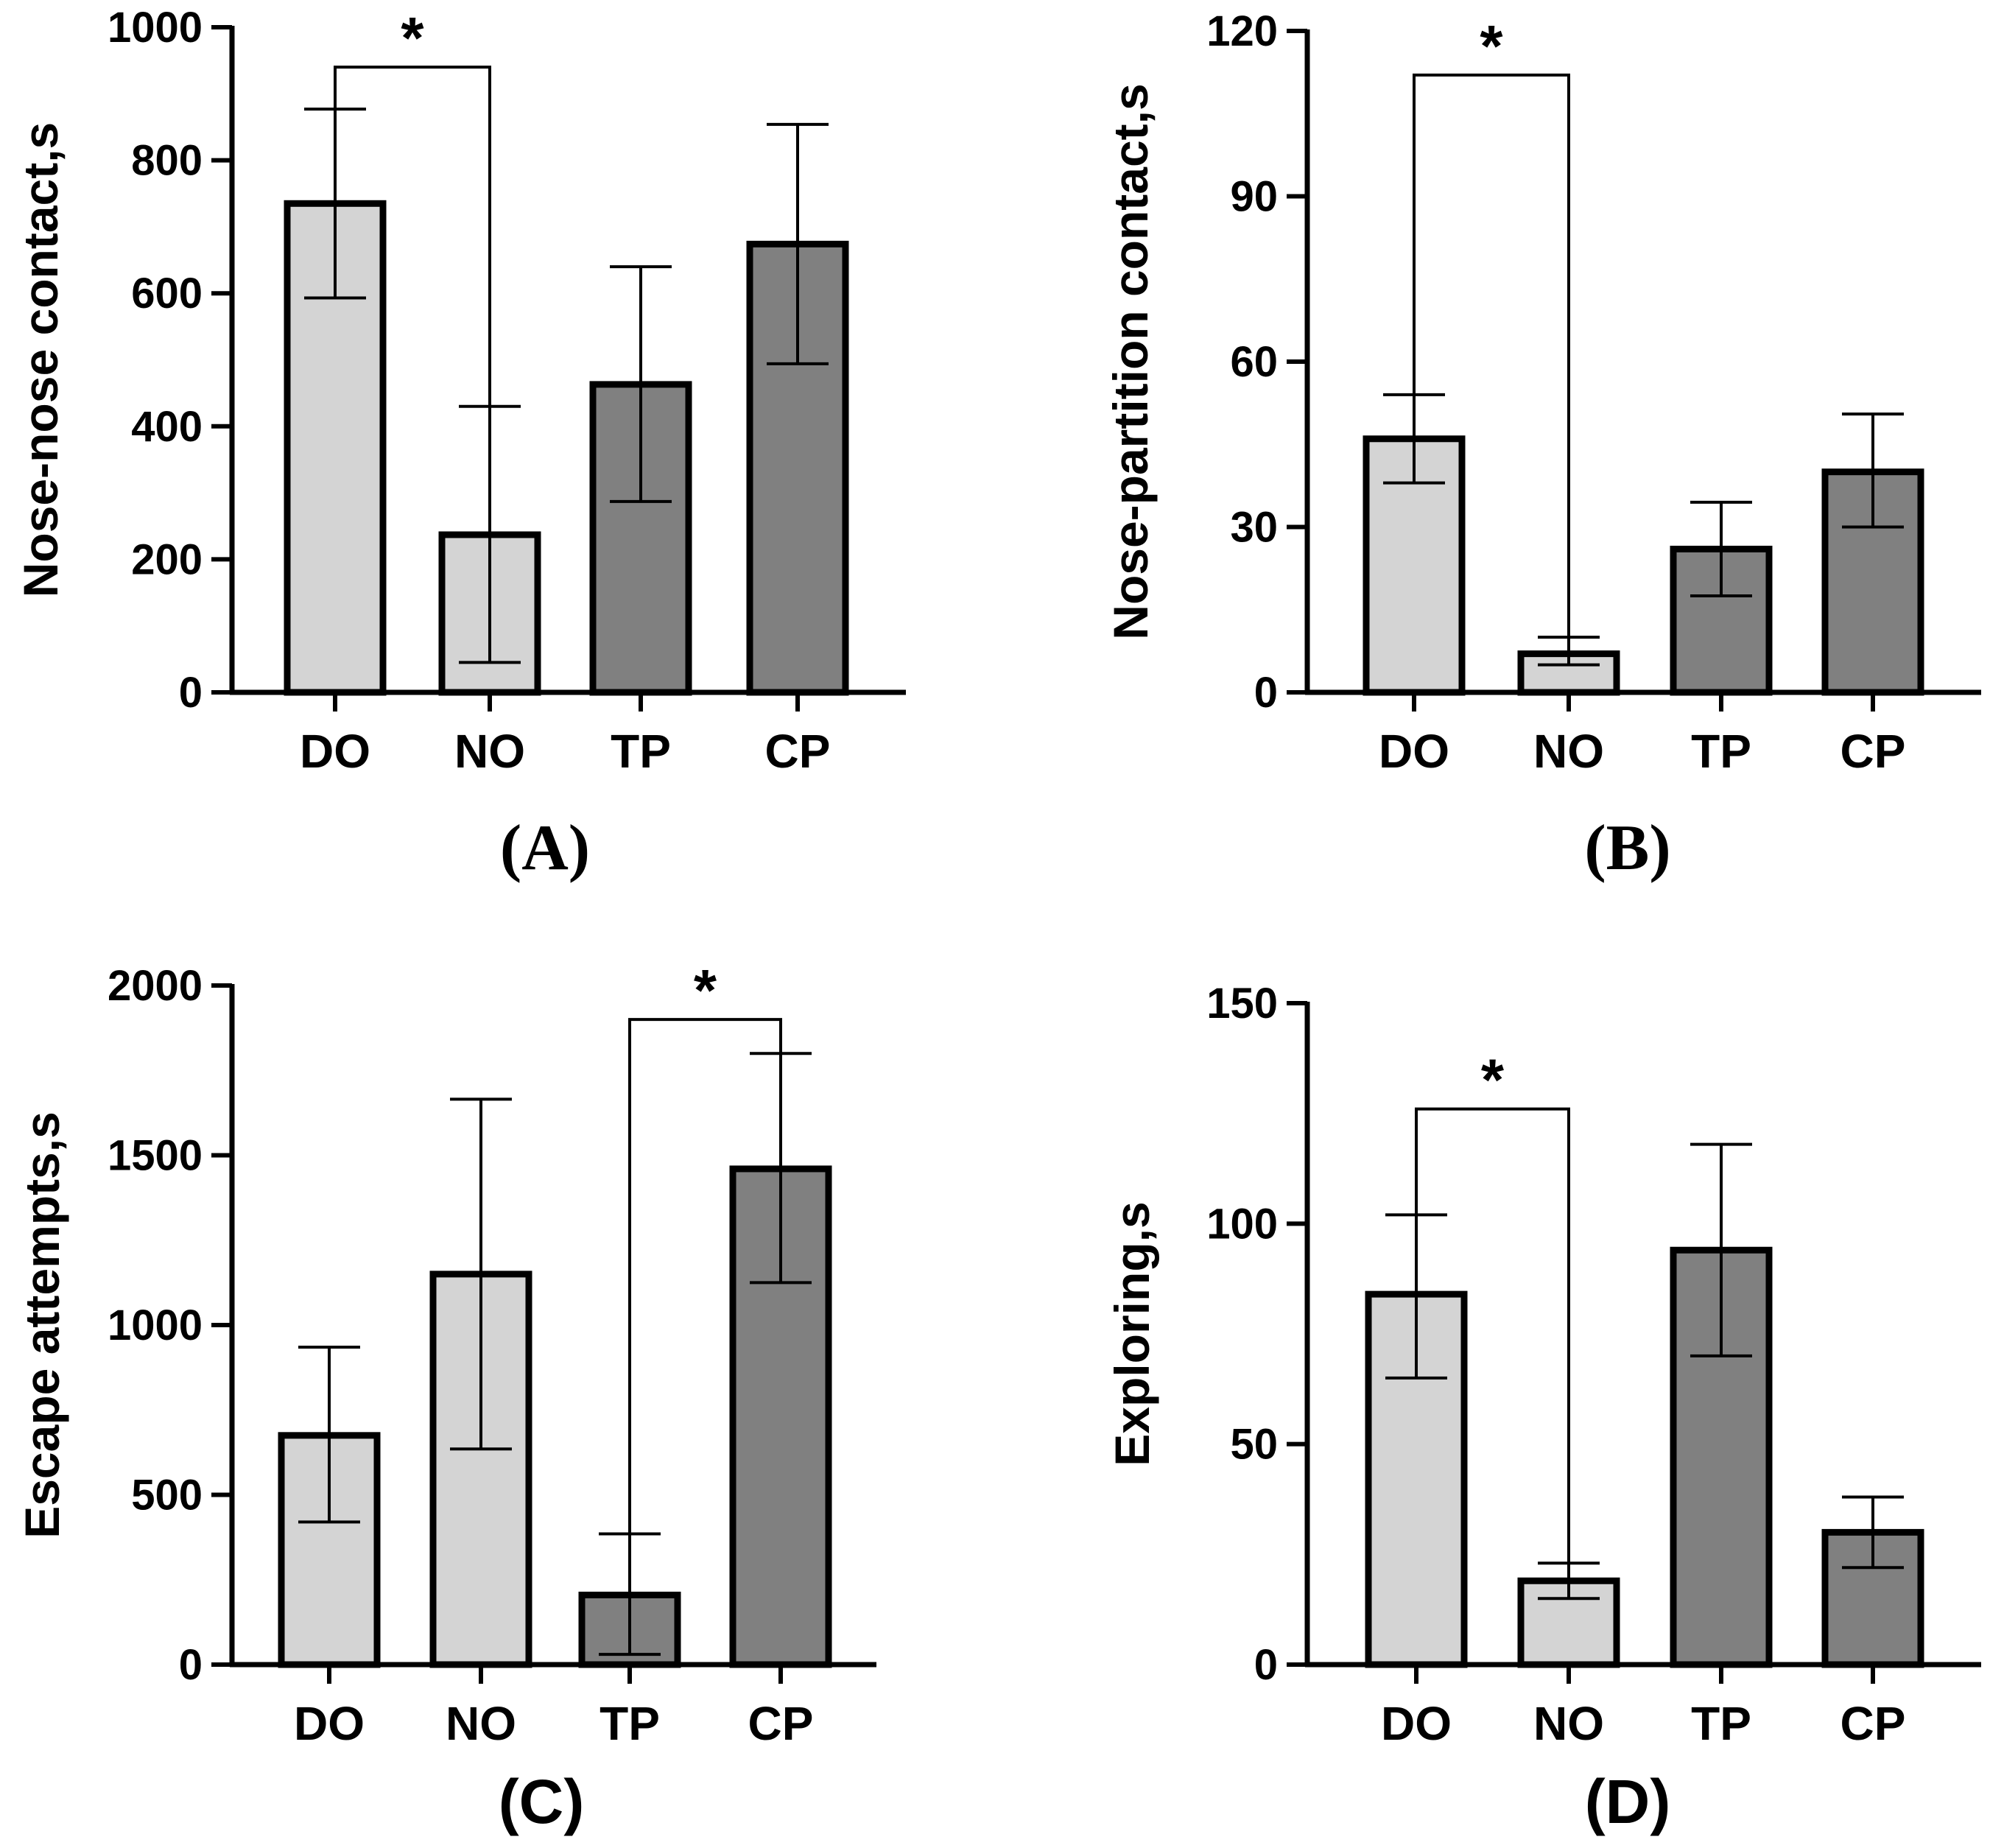  I want to click on y-tick-label: 500, so click(167, 1495).